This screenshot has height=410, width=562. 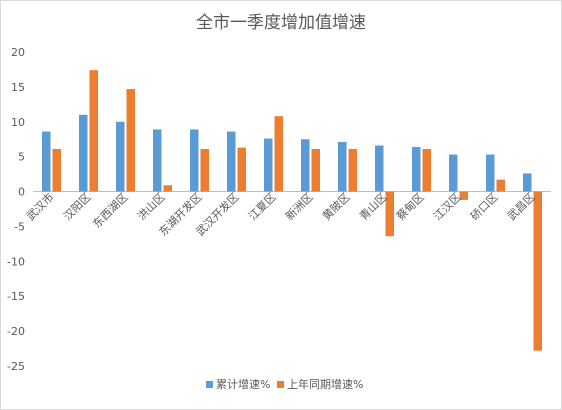 I want to click on y-tick-label: -10, so click(x=16, y=261).